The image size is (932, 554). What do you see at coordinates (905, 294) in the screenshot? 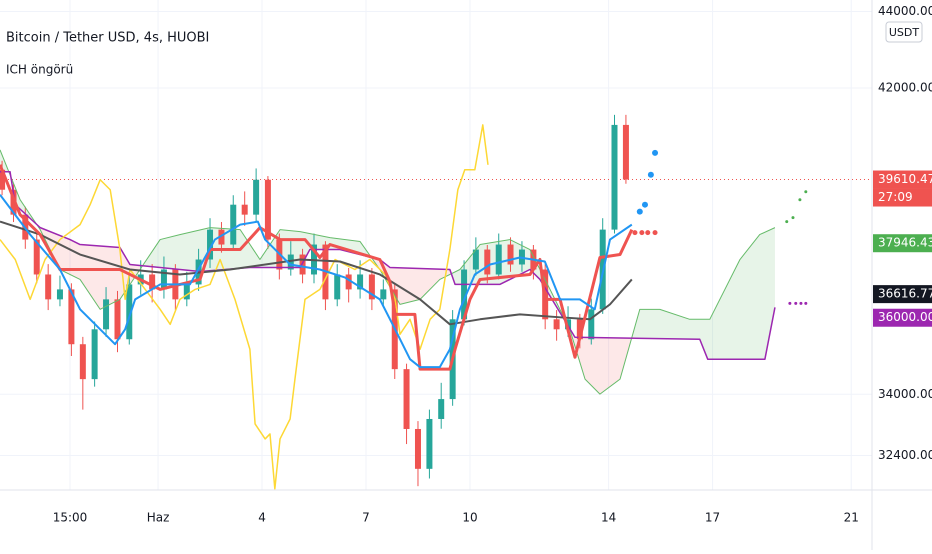
I see `price-label: 36616.77` at bounding box center [905, 294].